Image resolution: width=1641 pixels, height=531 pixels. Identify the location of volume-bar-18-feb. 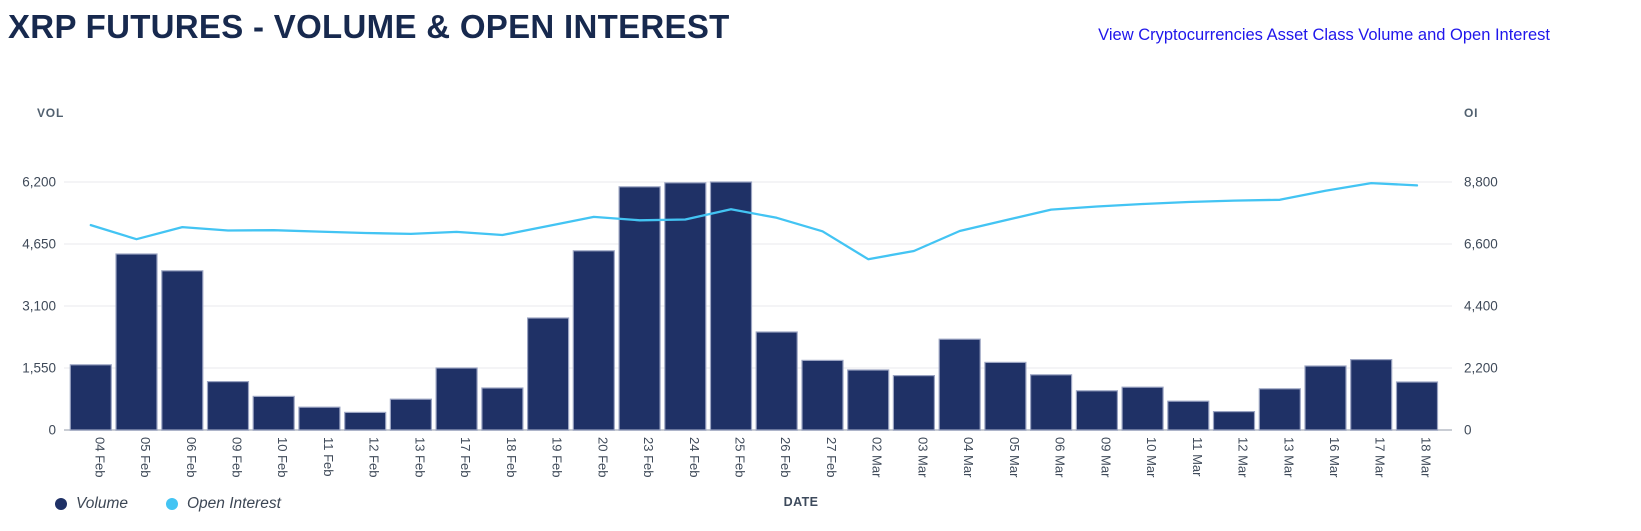
(502, 409).